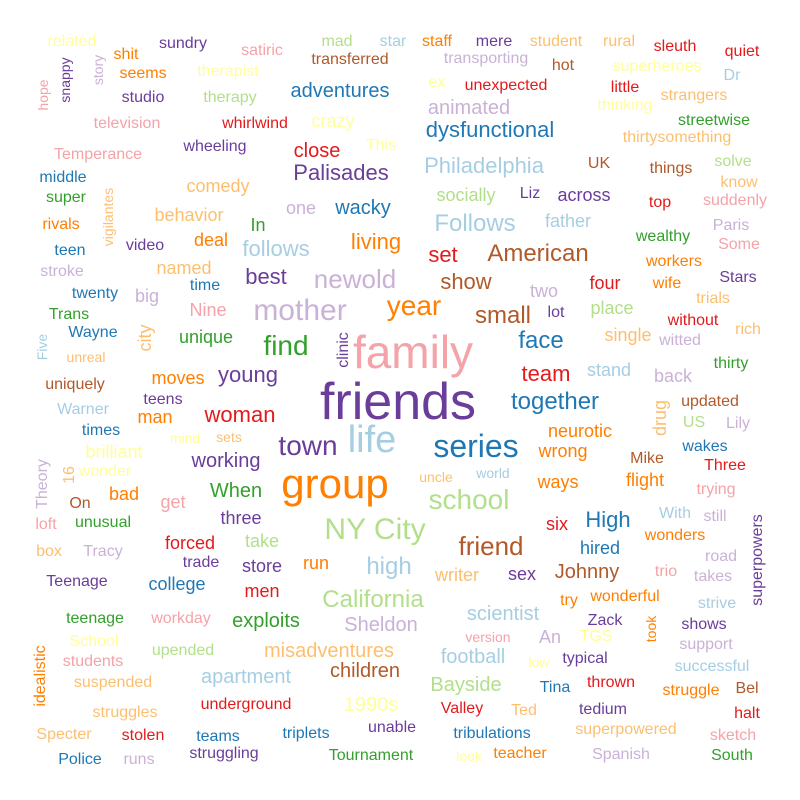 The height and width of the screenshot is (800, 800). What do you see at coordinates (65, 80) in the screenshot?
I see `word-snappy: snappy` at bounding box center [65, 80].